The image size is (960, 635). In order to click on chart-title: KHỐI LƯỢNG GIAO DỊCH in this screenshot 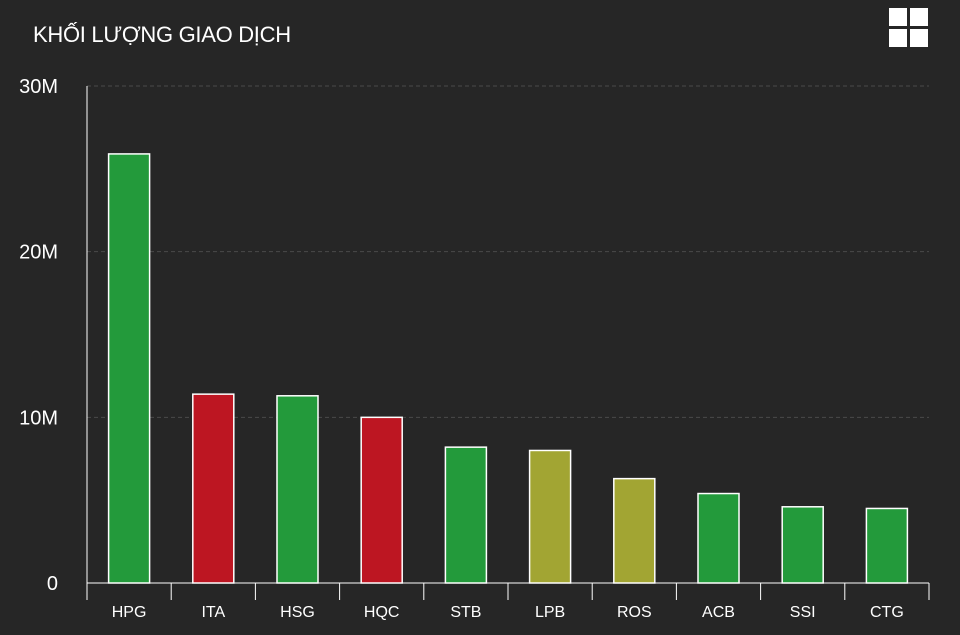, I will do `click(162, 34)`.